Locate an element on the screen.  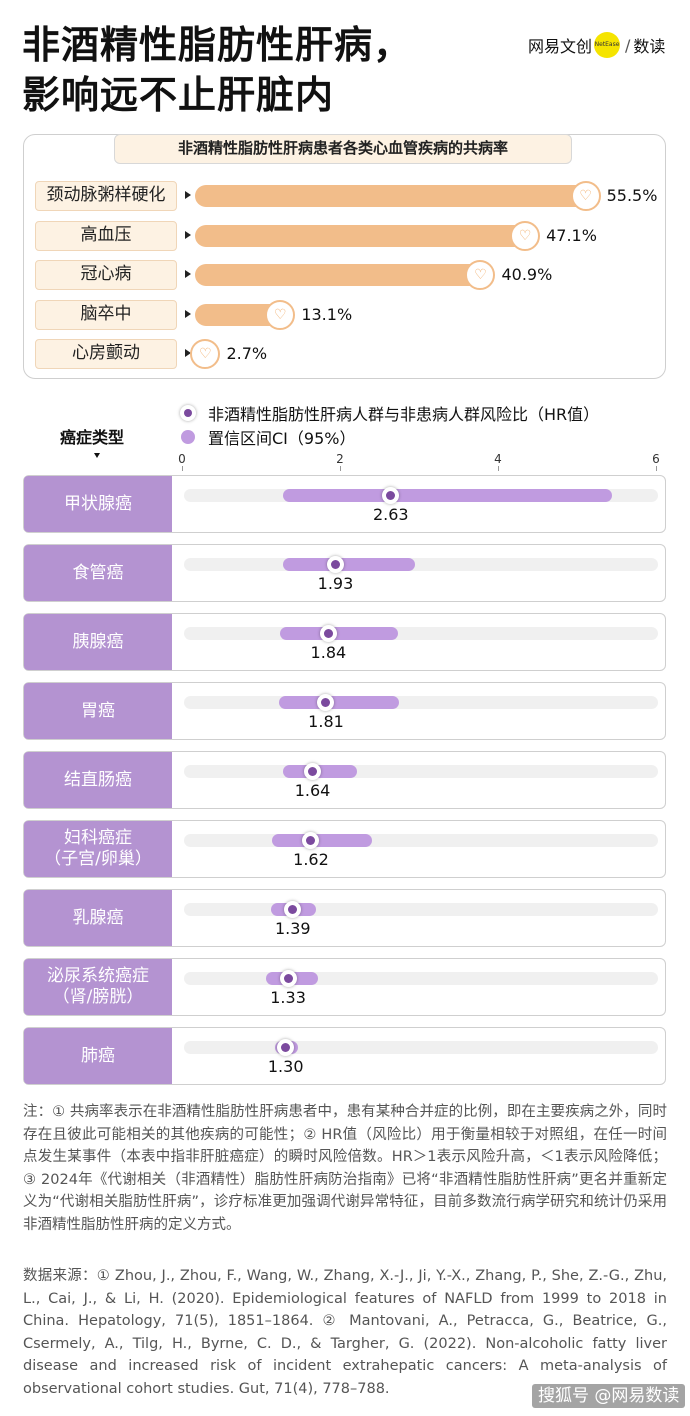
hazard-ratio-value: 1.30 is located at coordinates (285, 1066).